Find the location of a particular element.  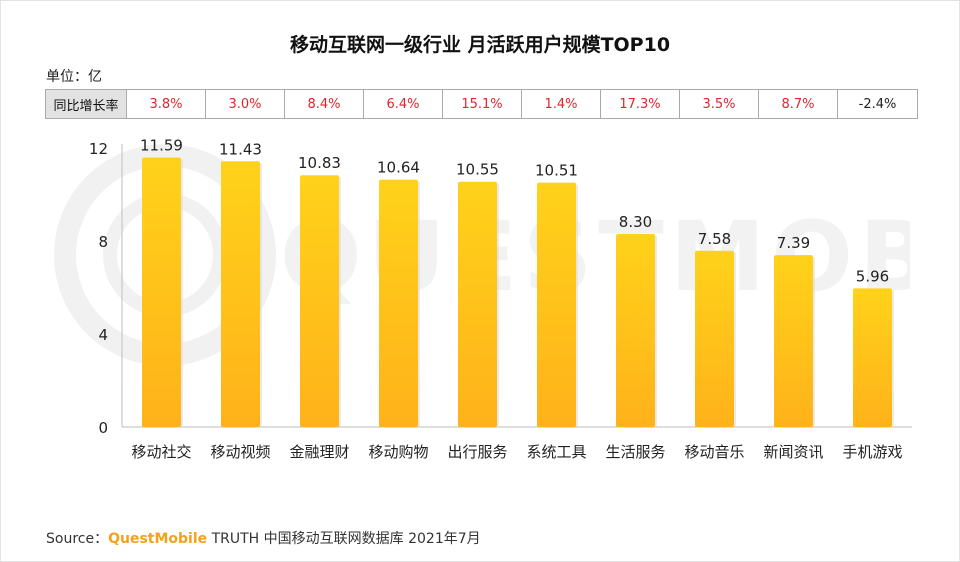

x-tick-label: 手机游戏 is located at coordinates (872, 452).